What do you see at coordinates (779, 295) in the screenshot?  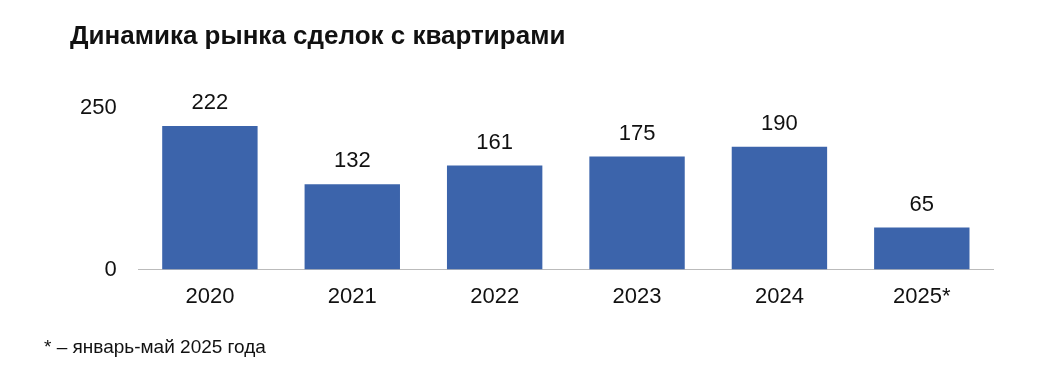 I see `x-tick-label: 2024` at bounding box center [779, 295].